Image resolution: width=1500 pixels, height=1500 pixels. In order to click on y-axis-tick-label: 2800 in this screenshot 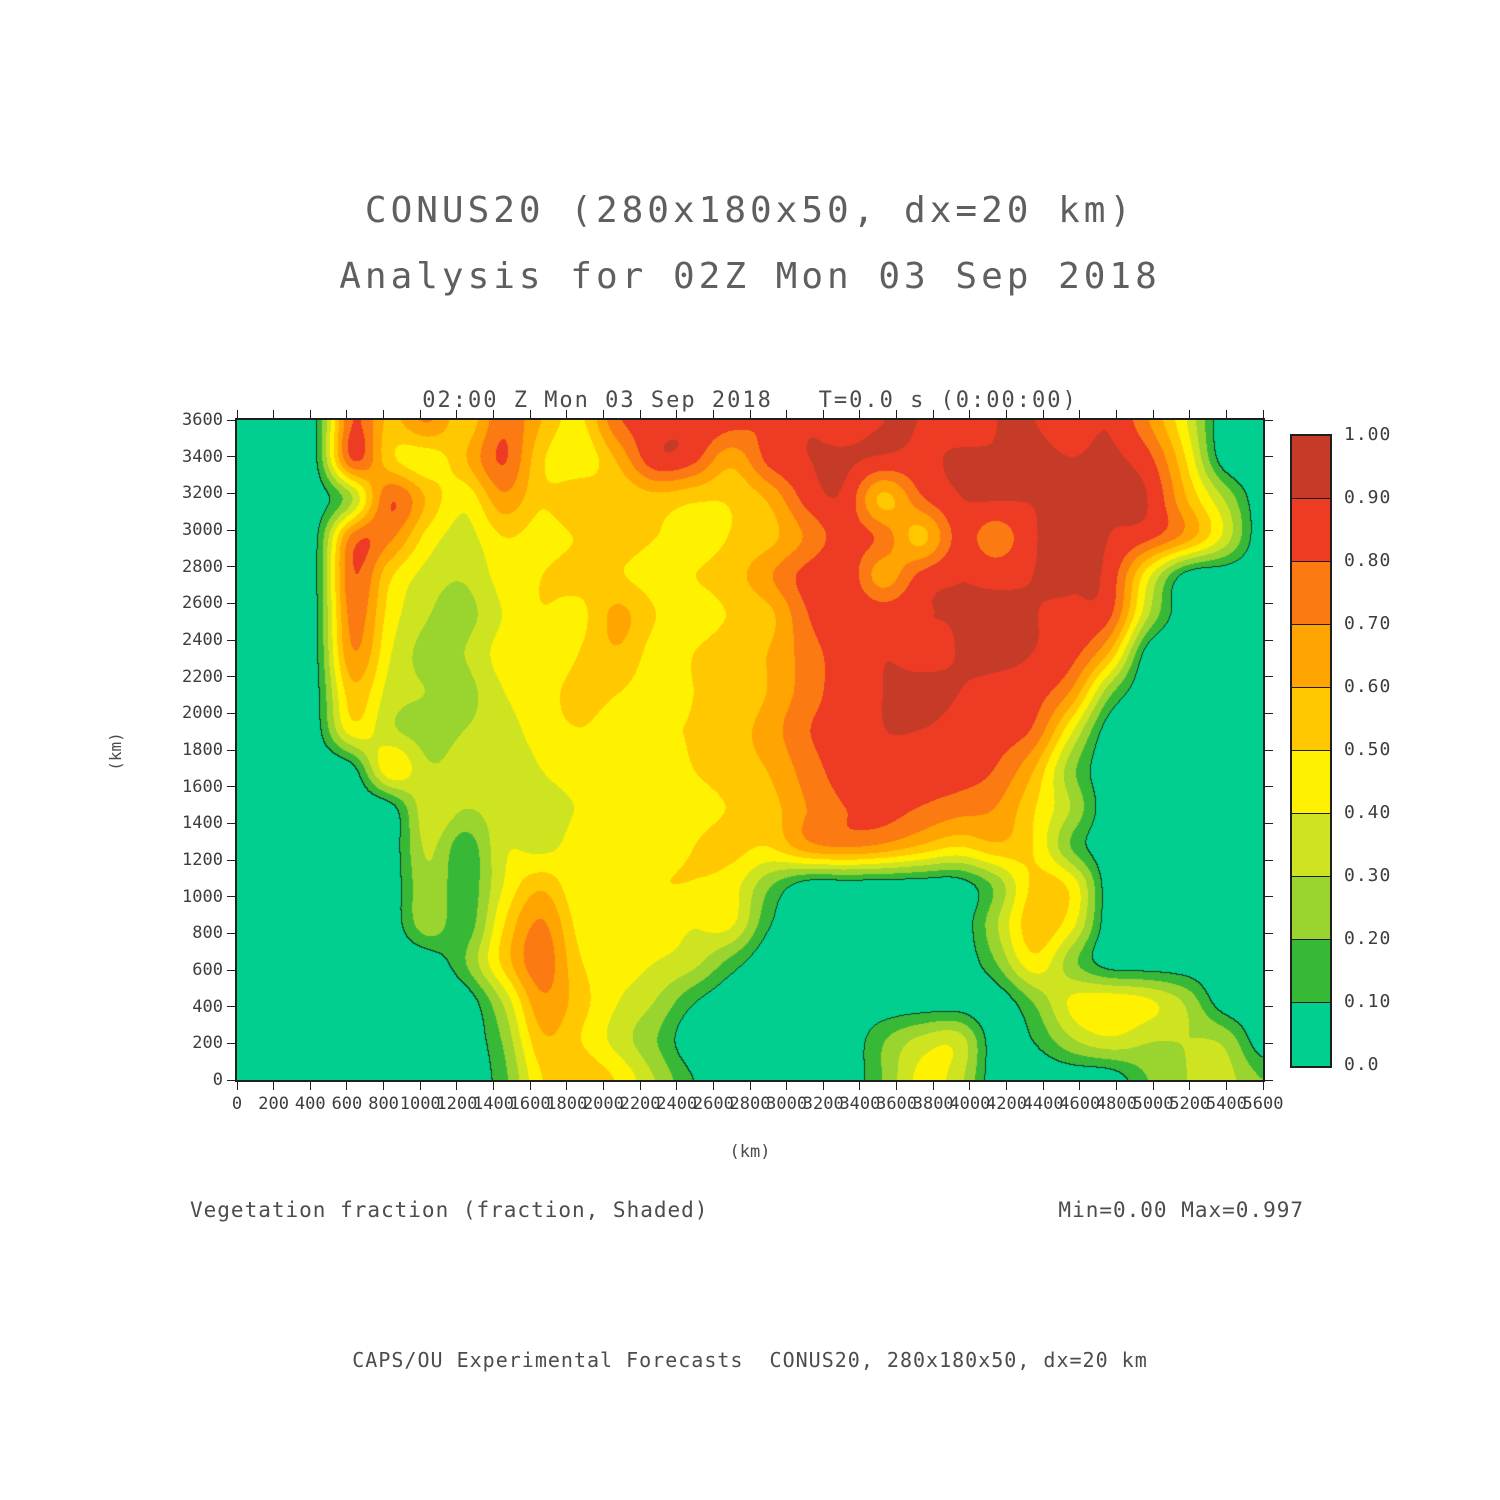, I will do `click(202, 566)`.